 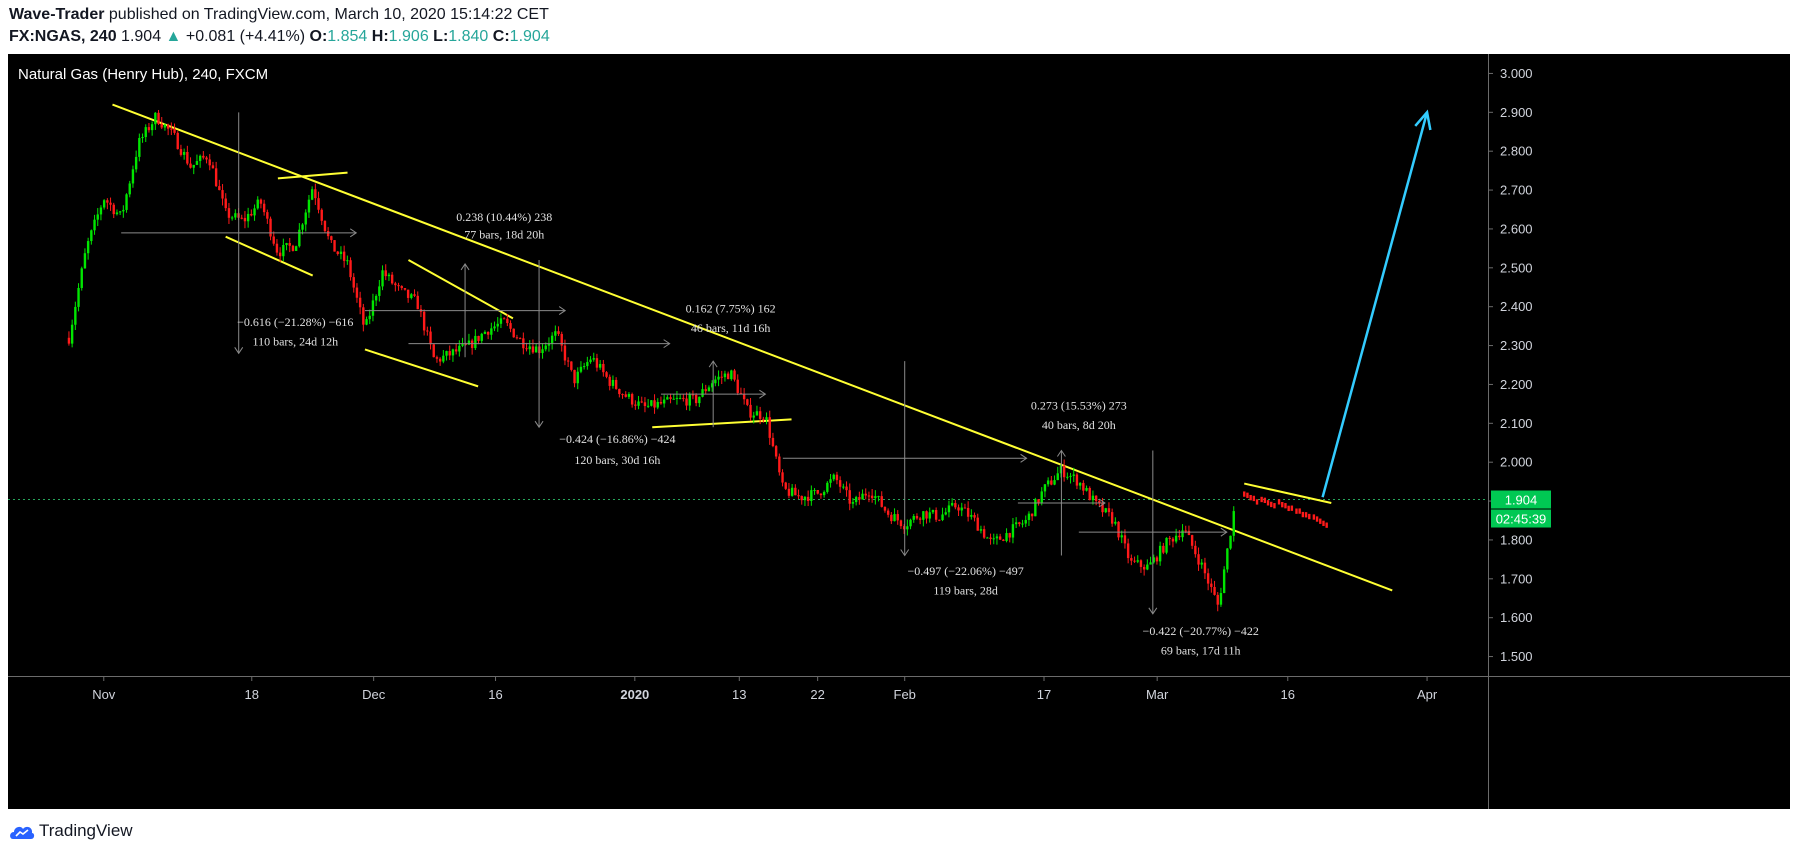 What do you see at coordinates (104, 694) in the screenshot?
I see `x-tick-label: Nov` at bounding box center [104, 694].